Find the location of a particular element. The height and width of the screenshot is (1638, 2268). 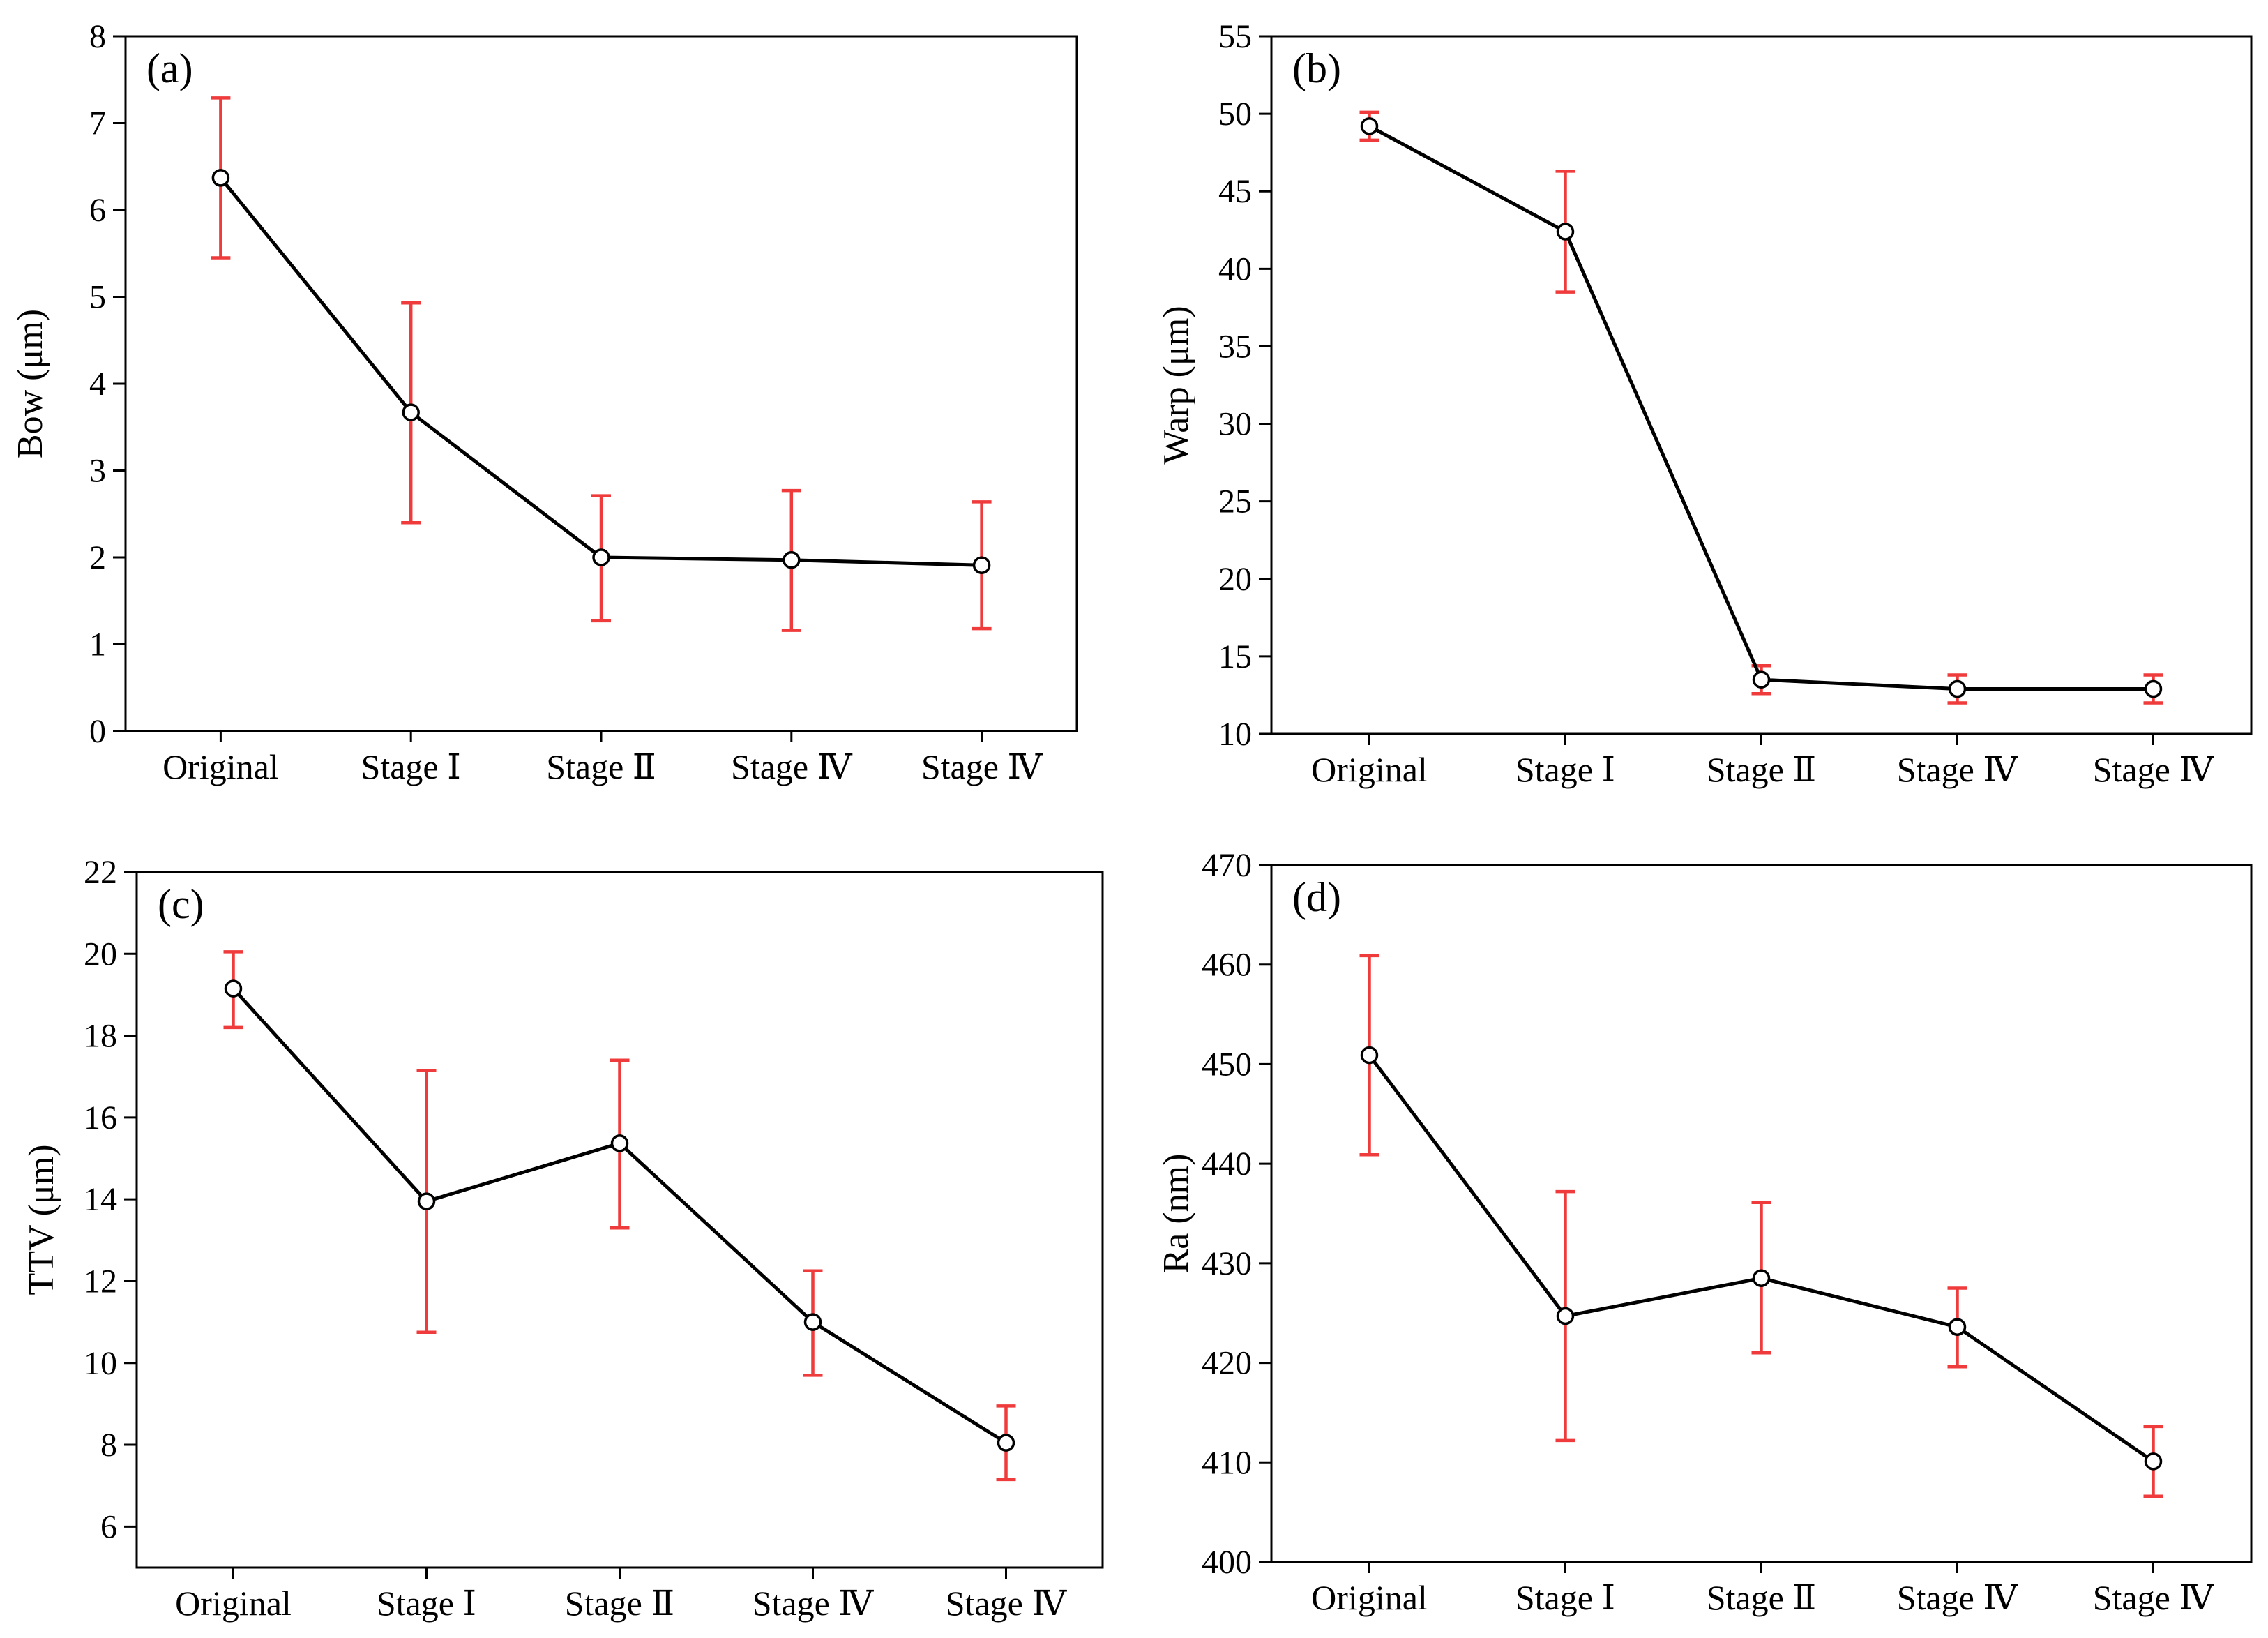

y-tick-label: 3 is located at coordinates (98, 472).